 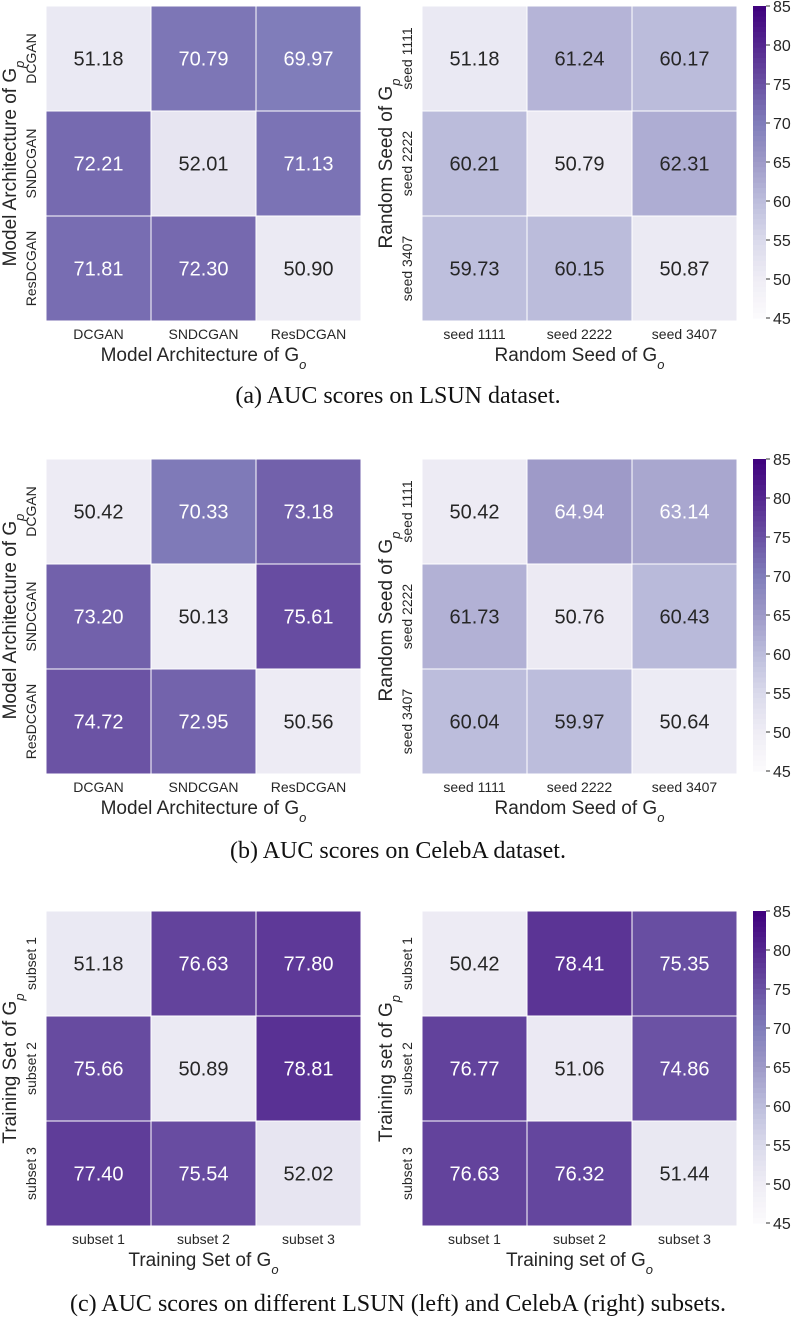 I want to click on x-tick-label: SNDCGAN, so click(x=203, y=334).